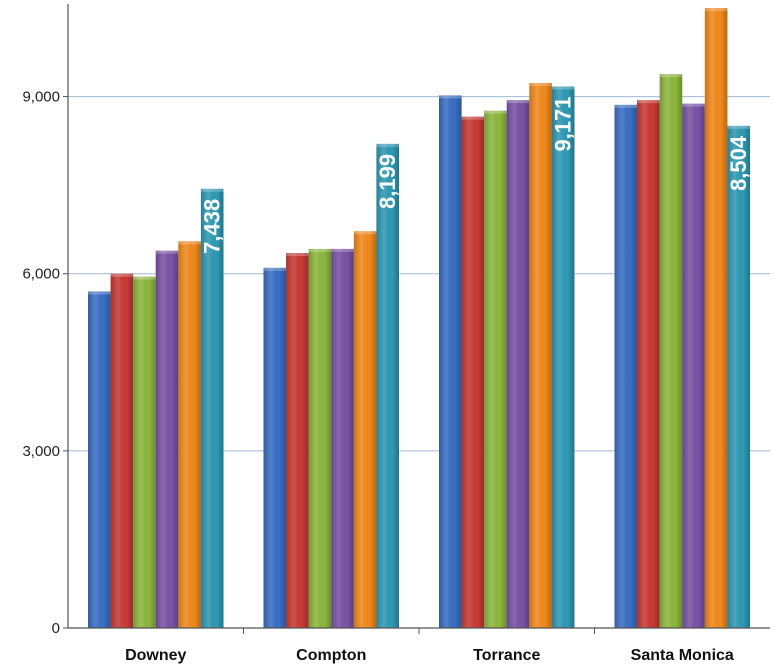 The height and width of the screenshot is (669, 774). I want to click on y-tick-label: 3,000, so click(41, 451).